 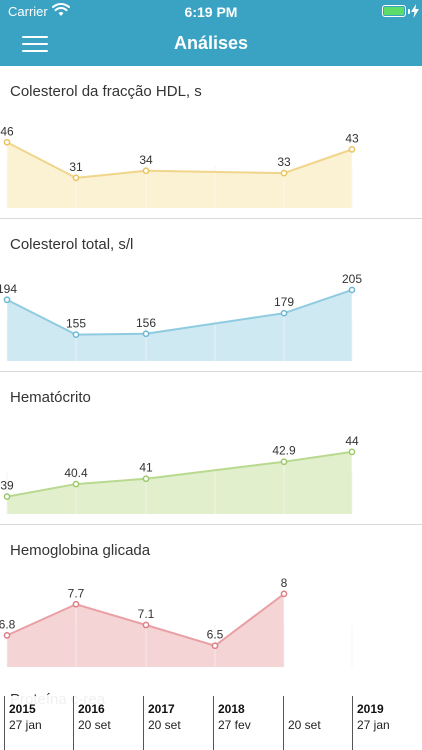 I want to click on battery-cap, so click(x=409, y=11).